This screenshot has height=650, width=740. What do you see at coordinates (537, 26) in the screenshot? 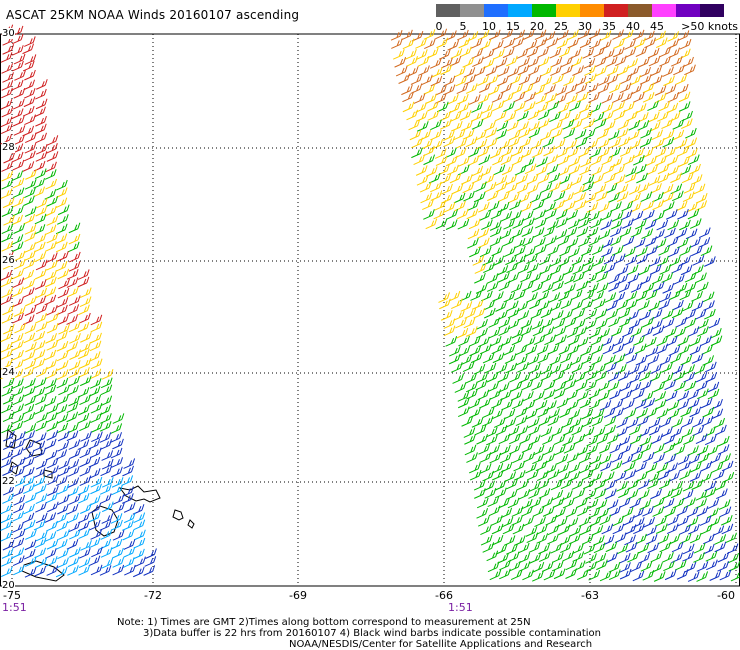
I see `legend-tick-4: 20` at bounding box center [537, 26].